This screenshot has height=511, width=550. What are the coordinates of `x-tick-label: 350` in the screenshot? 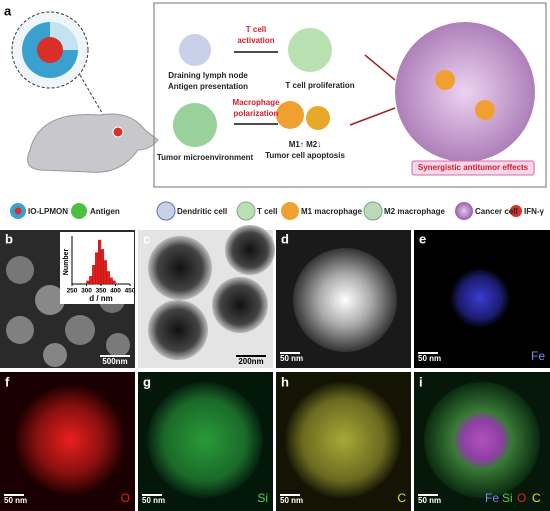 It's located at (101, 291).